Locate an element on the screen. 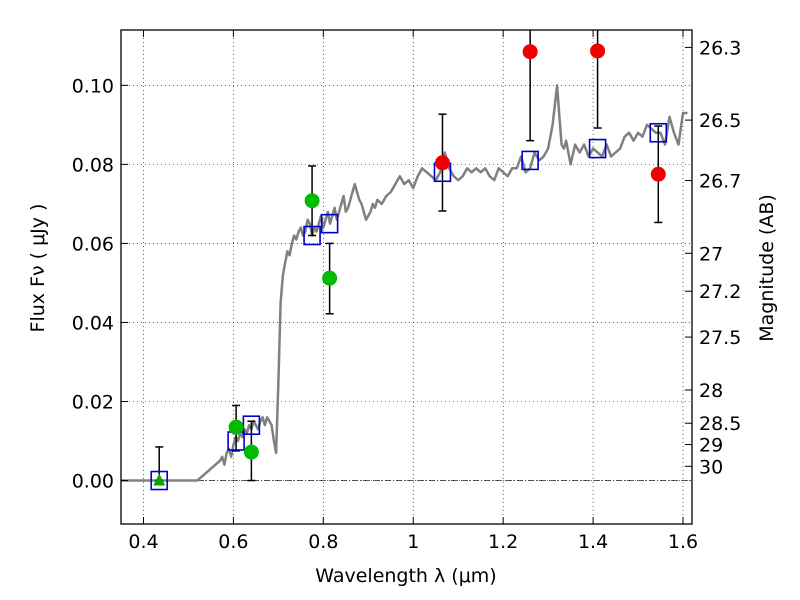 This screenshot has width=800, height=600. y-tick-labels: 0.00 0.02 0.04 0.06 0.08 0.10 is located at coordinates (93, 283).